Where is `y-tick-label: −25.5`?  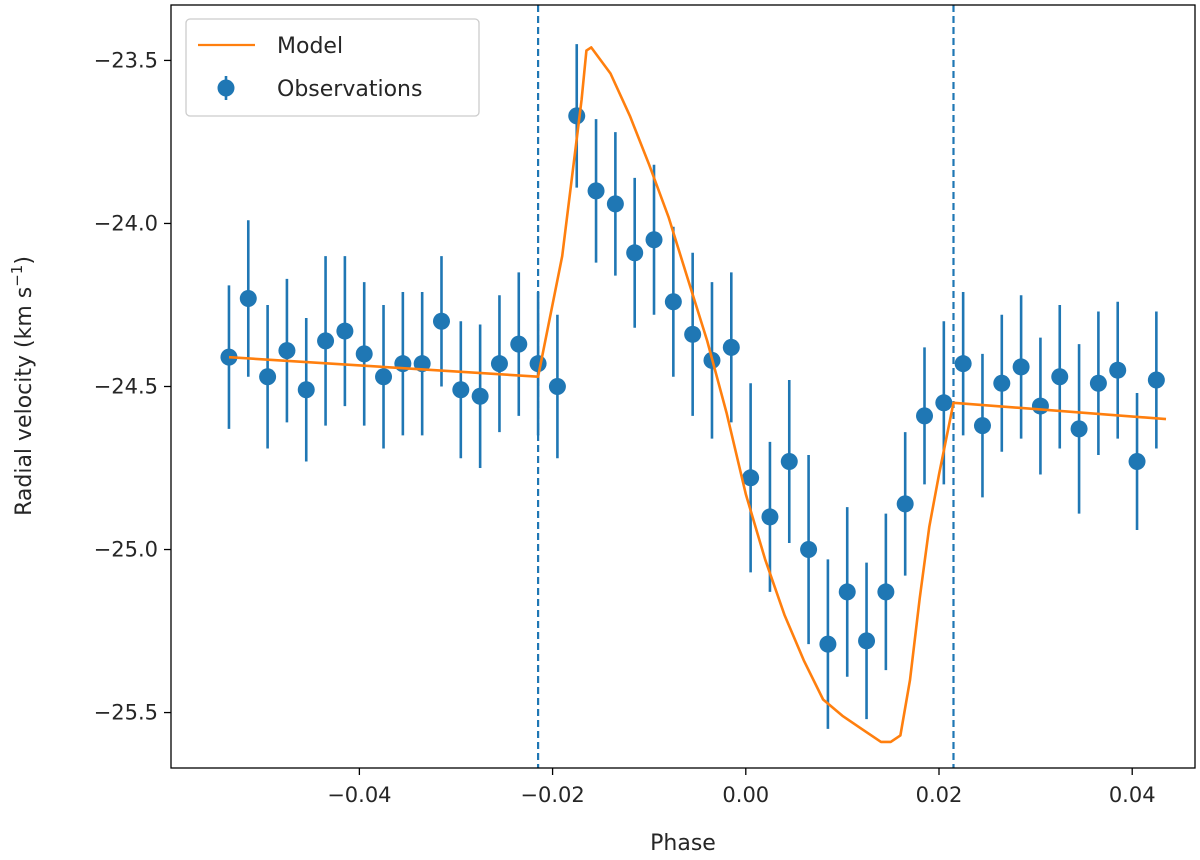 y-tick-label: −25.5 is located at coordinates (126, 713).